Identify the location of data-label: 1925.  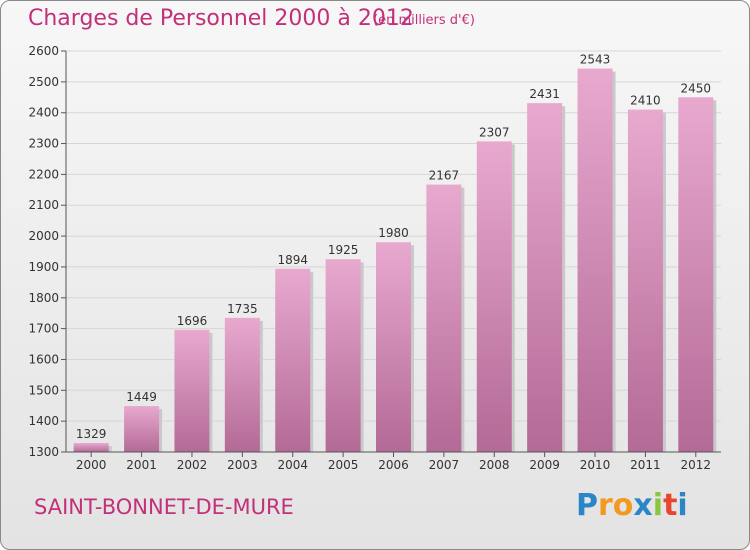
(343, 250).